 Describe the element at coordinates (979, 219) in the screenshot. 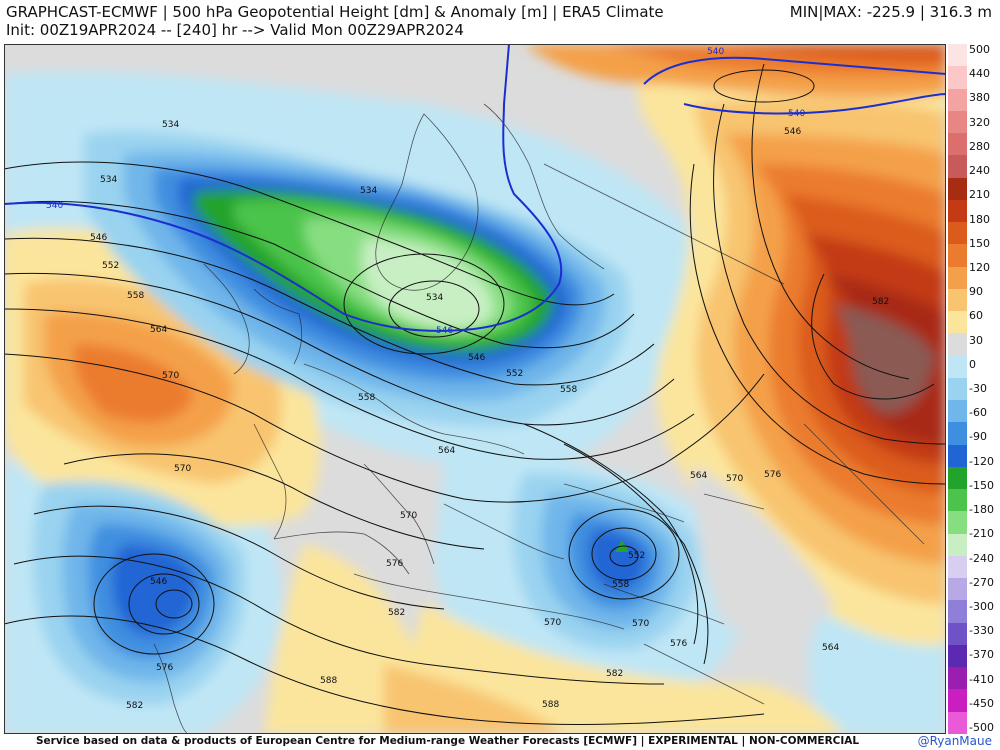

I see `colorbar-tick-label: 180` at that location.